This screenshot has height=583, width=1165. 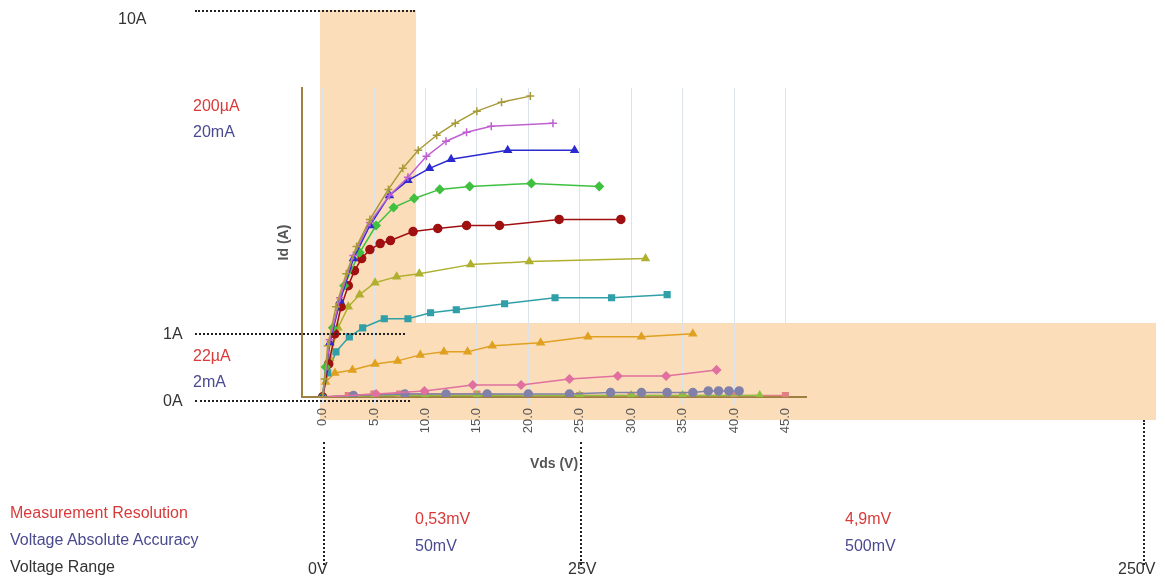 I want to click on text: Measurement Resolution, so click(x=99, y=513).